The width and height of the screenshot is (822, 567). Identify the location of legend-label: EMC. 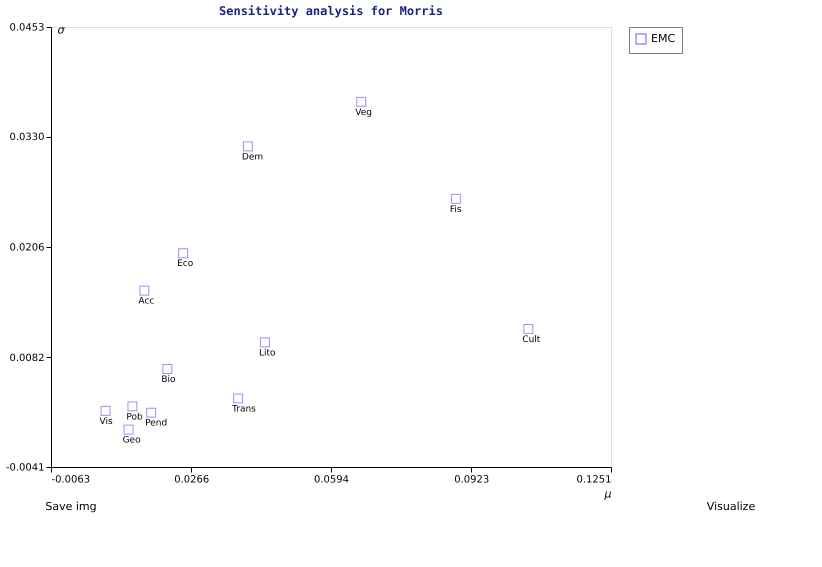
(663, 38).